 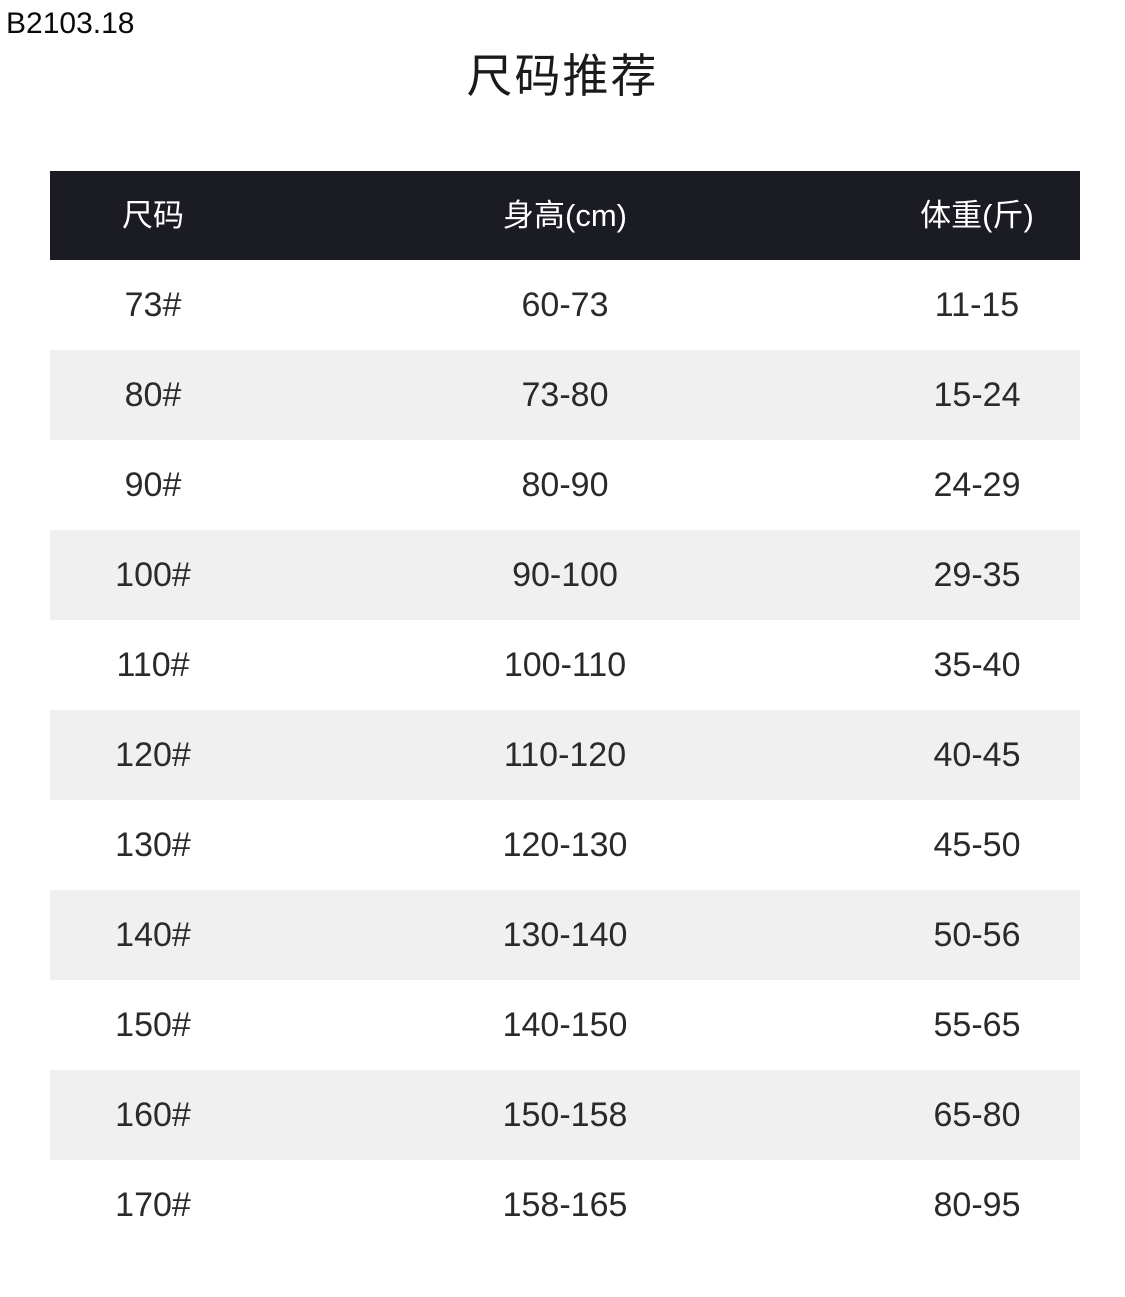 I want to click on table-header-row: 尺码 身高(cm) 体重(斤), so click(x=565, y=215).